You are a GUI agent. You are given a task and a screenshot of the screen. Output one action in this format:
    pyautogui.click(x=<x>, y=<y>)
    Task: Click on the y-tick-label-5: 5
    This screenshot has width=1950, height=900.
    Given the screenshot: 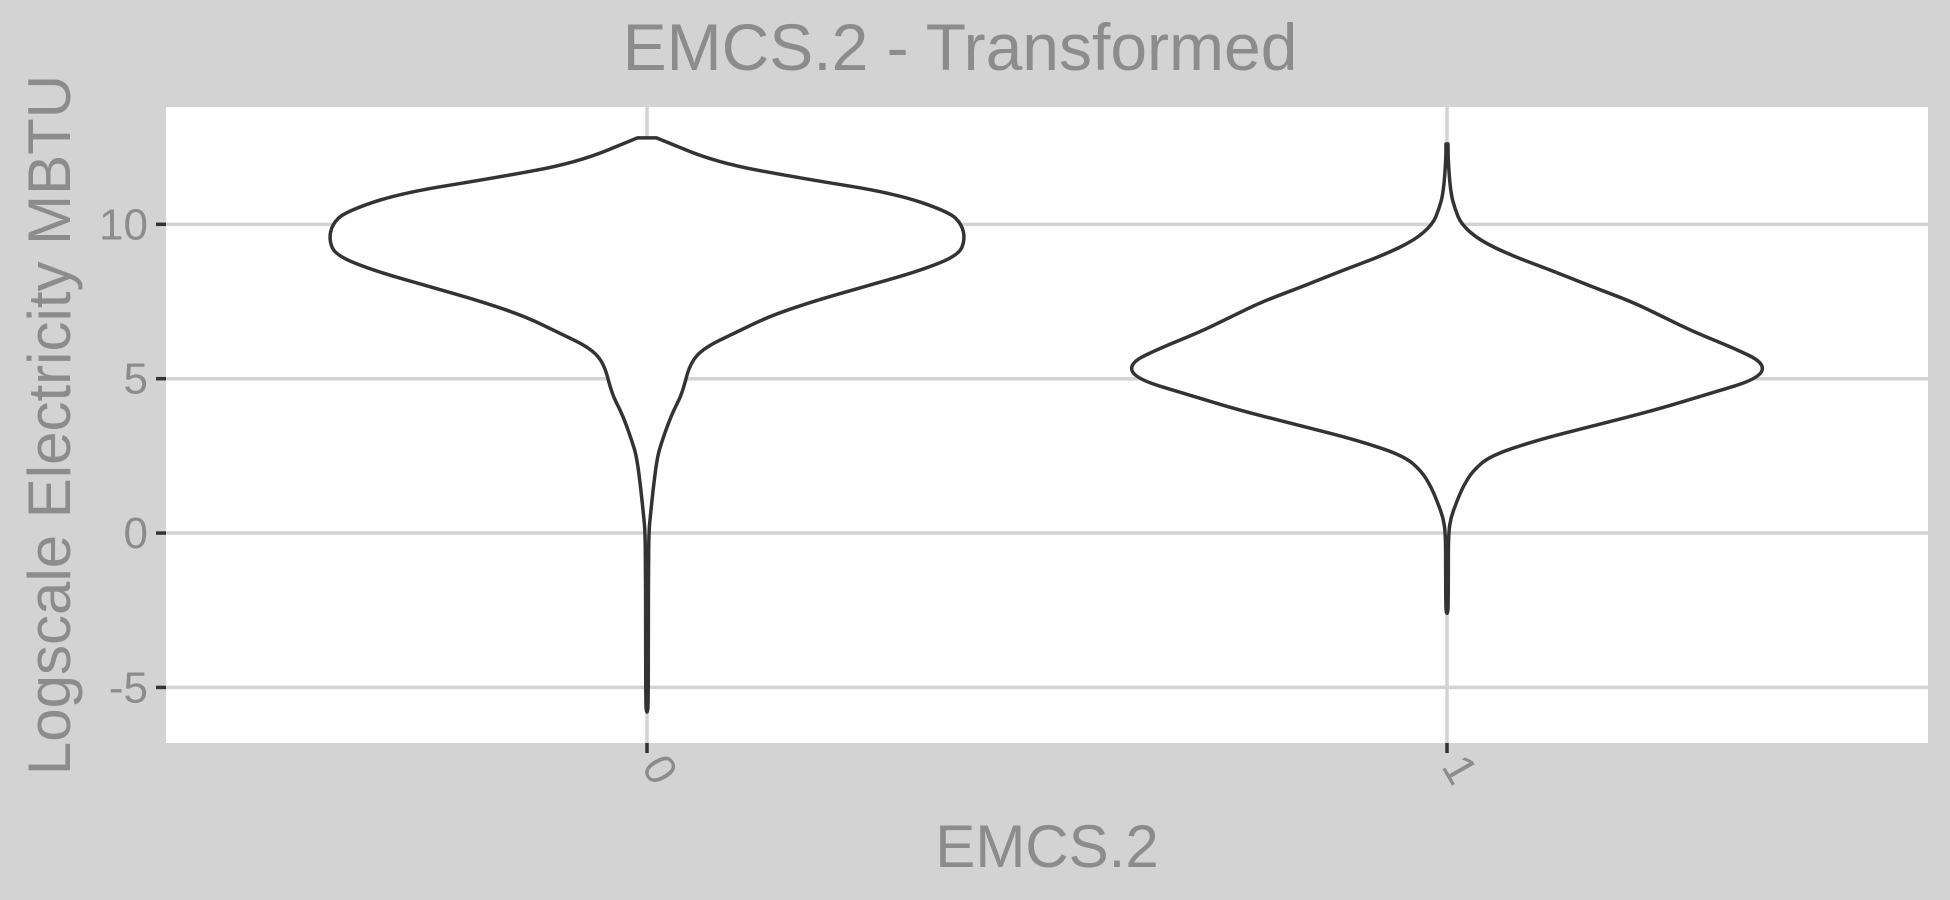 What is the action you would take?
    pyautogui.click(x=136, y=379)
    